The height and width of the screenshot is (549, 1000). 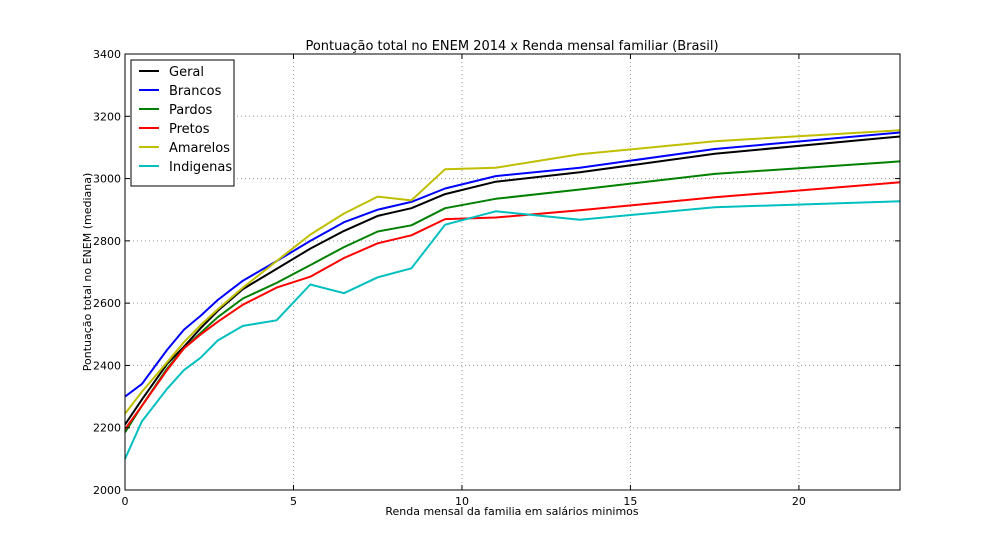 What do you see at coordinates (199, 148) in the screenshot?
I see `legend-label: Amarelos` at bounding box center [199, 148].